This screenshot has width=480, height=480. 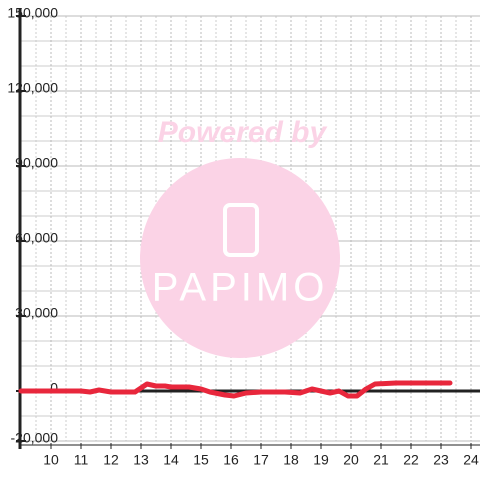 What do you see at coordinates (111, 460) in the screenshot?
I see `x-tick-label: 12` at bounding box center [111, 460].